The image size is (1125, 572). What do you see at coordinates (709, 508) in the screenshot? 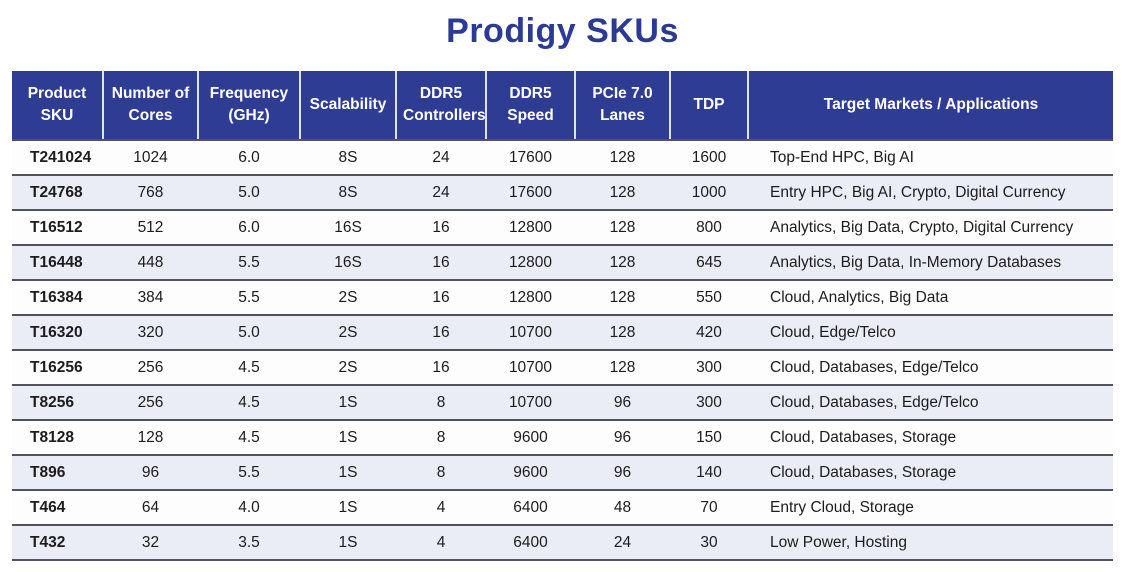
I see `cell-tdp: 70` at bounding box center [709, 508].